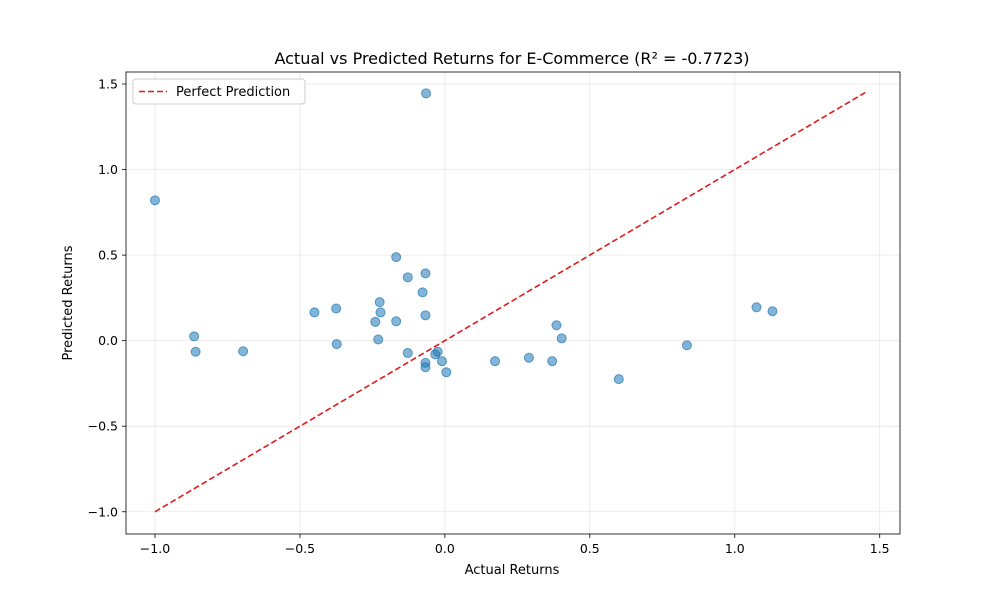 The height and width of the screenshot is (600, 1000). I want to click on y-tick-label: −1.0, so click(103, 511).